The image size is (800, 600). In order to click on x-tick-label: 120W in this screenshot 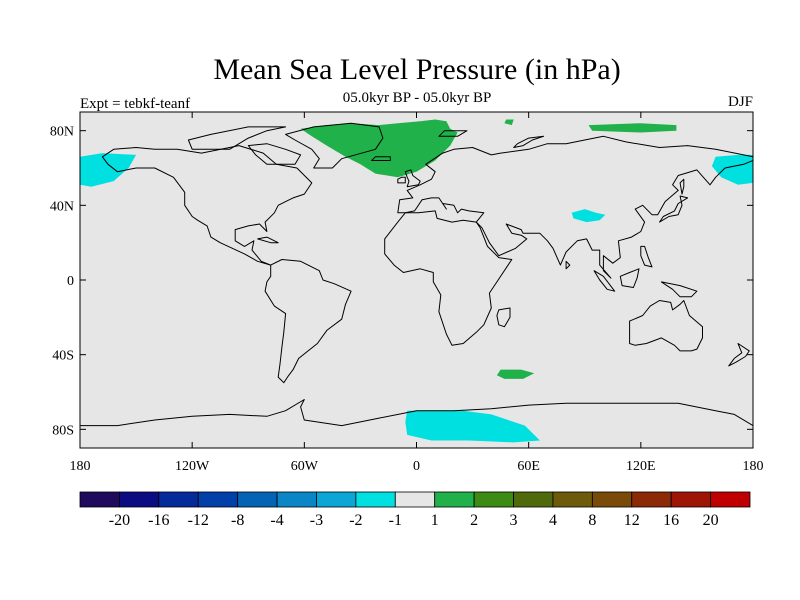, I will do `click(192, 466)`.